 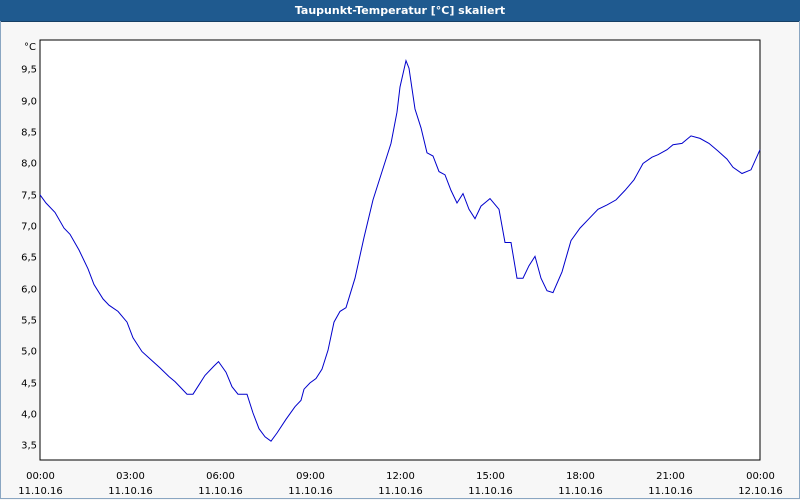 What do you see at coordinates (30, 47) in the screenshot?
I see `y-axis-label: °C` at bounding box center [30, 47].